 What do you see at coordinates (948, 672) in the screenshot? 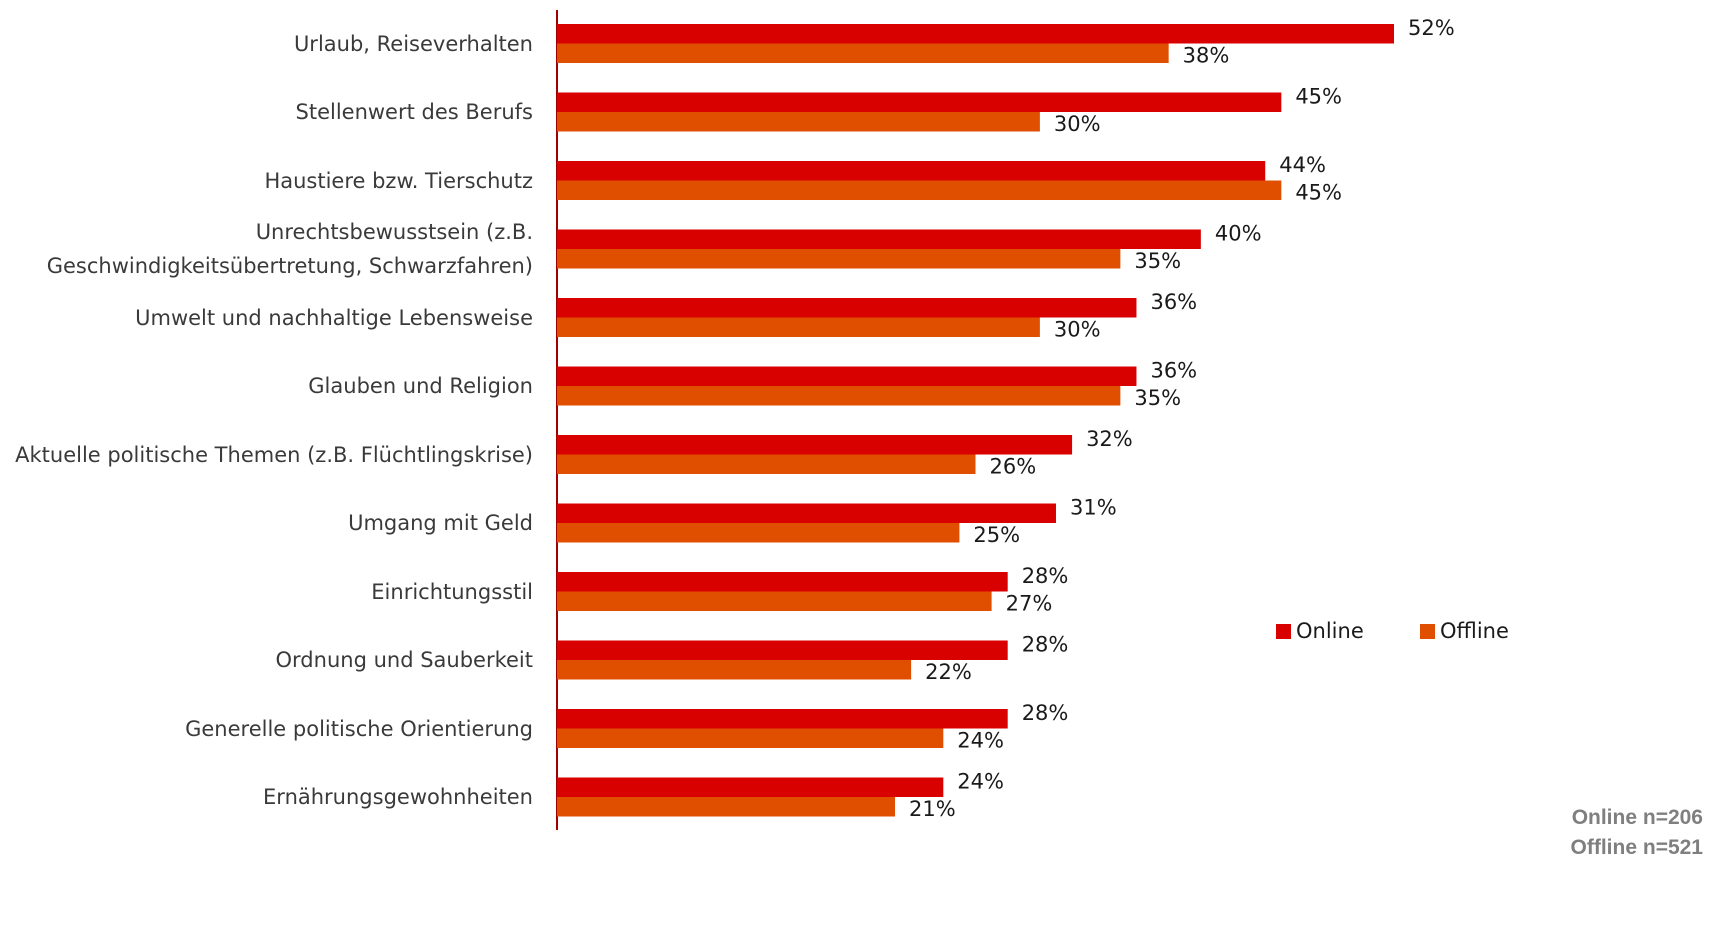
I see `value-label: 22%` at bounding box center [948, 672].